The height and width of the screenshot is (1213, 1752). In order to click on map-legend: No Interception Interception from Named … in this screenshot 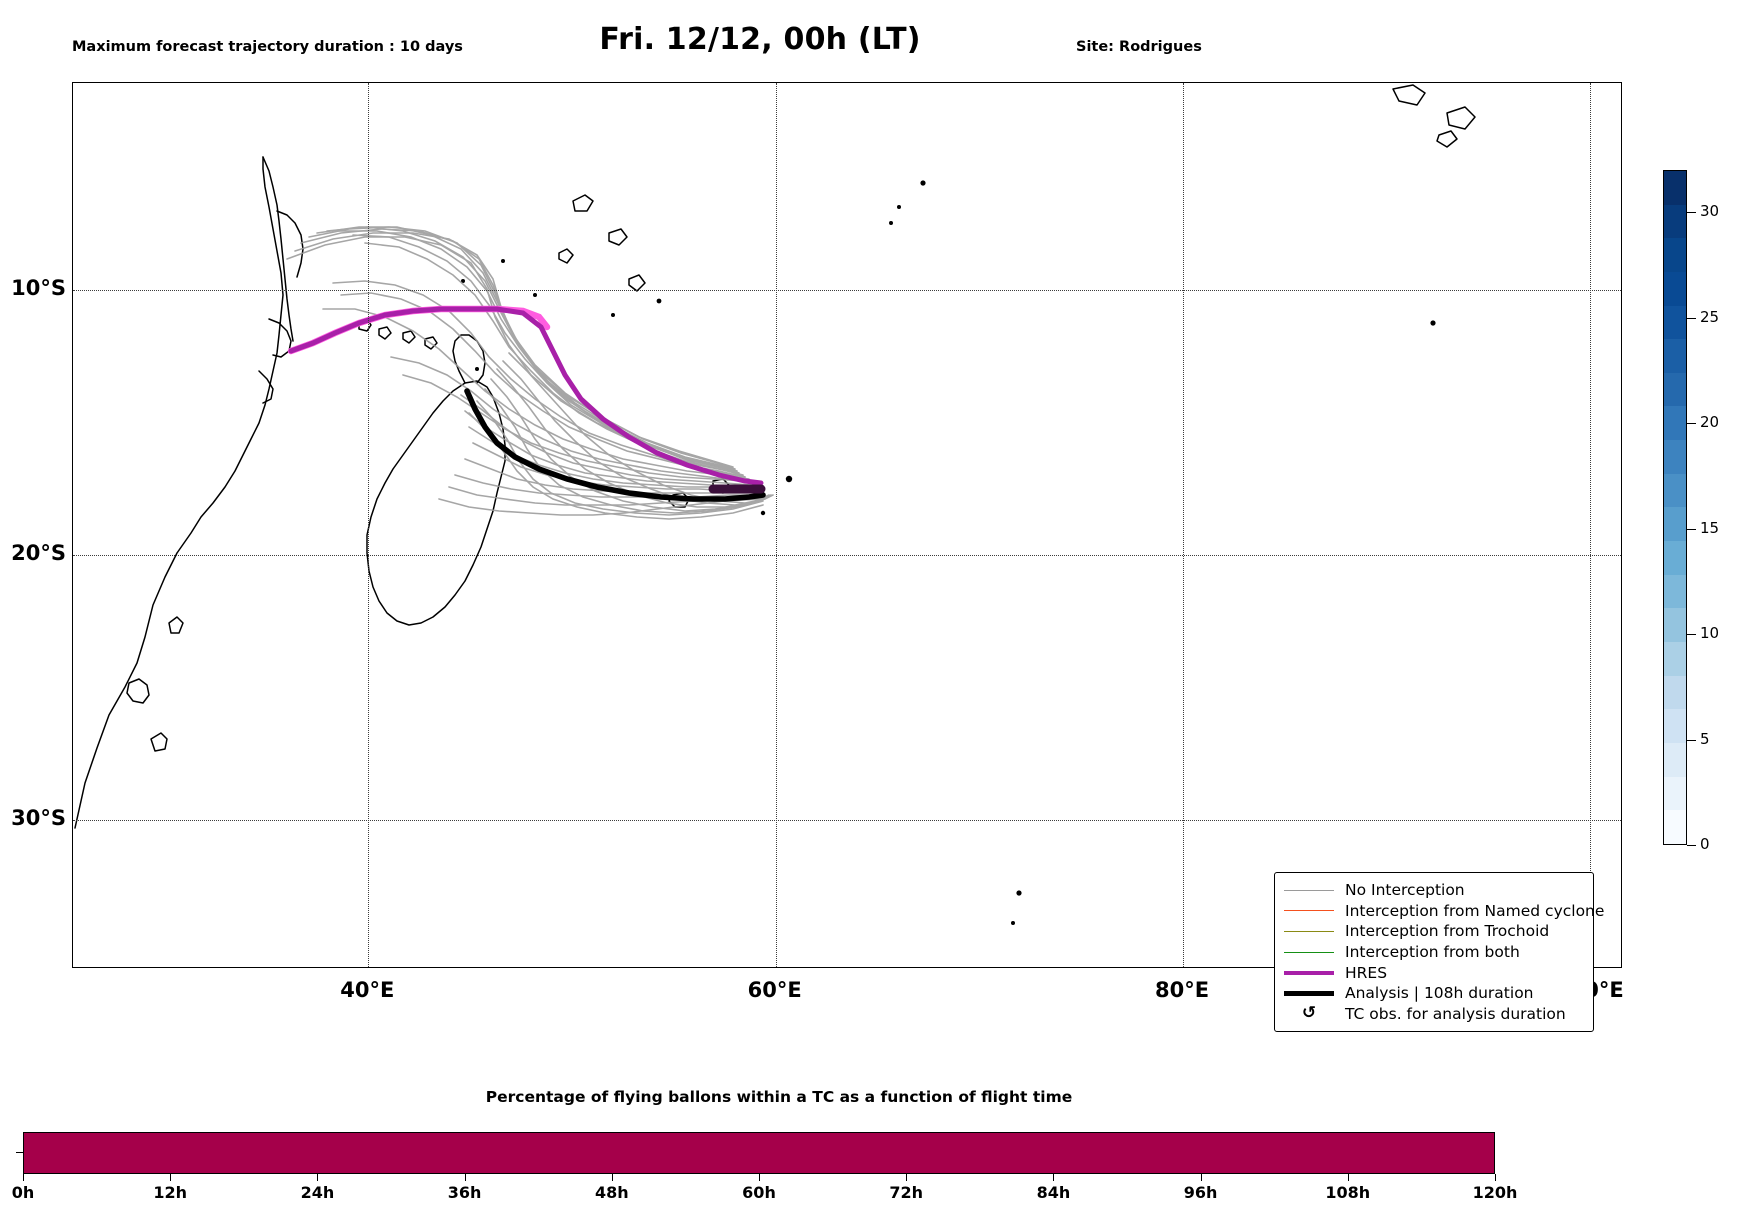, I will do `click(1439, 952)`.